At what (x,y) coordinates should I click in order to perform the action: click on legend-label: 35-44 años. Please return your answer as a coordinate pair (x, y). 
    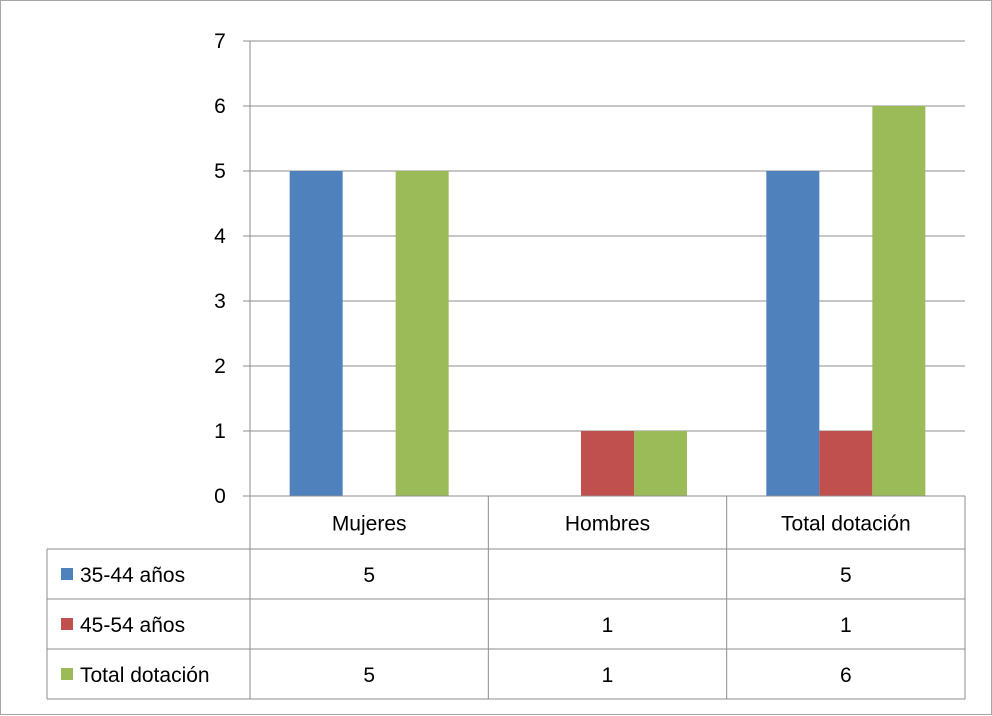
    Looking at the image, I should click on (132, 575).